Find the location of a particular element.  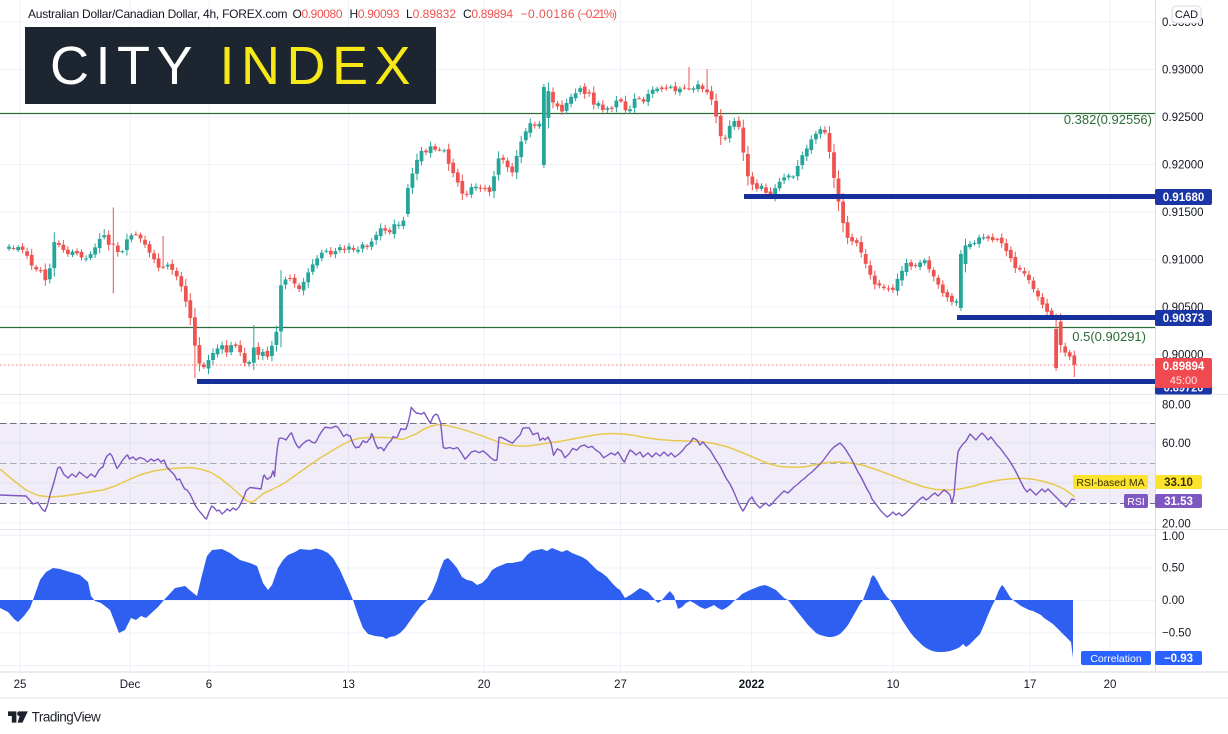

svg-text: 0.91500 is located at coordinates (1183, 213).